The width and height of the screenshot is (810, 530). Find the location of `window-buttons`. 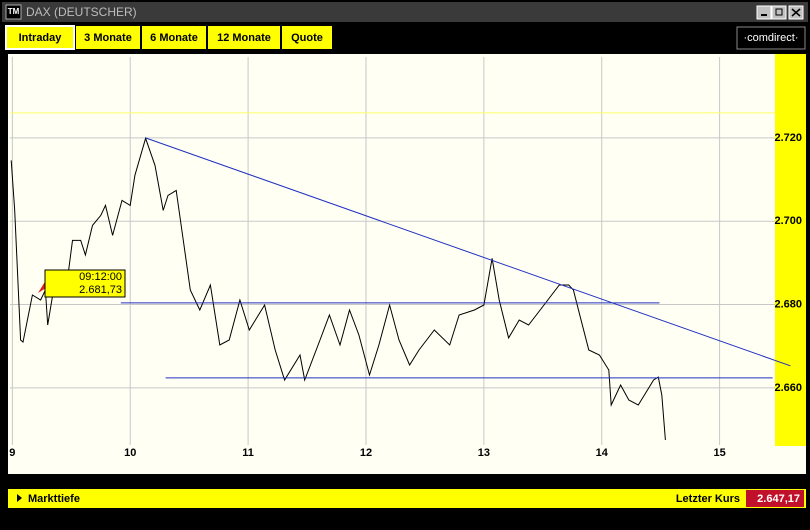

window-buttons is located at coordinates (780, 12).